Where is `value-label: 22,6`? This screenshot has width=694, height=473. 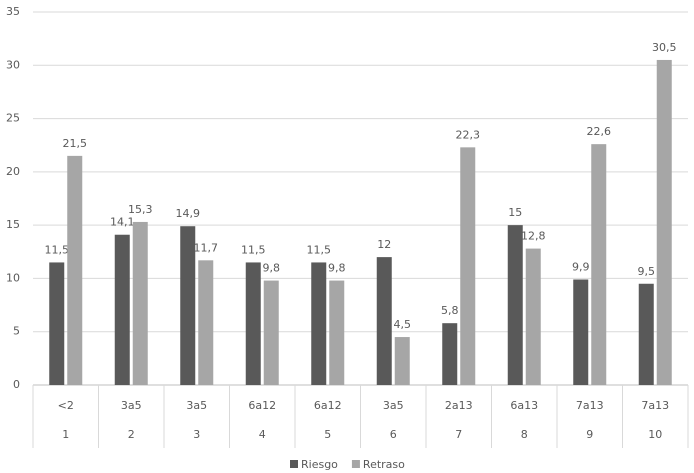
value-label: 22,6 is located at coordinates (599, 131).